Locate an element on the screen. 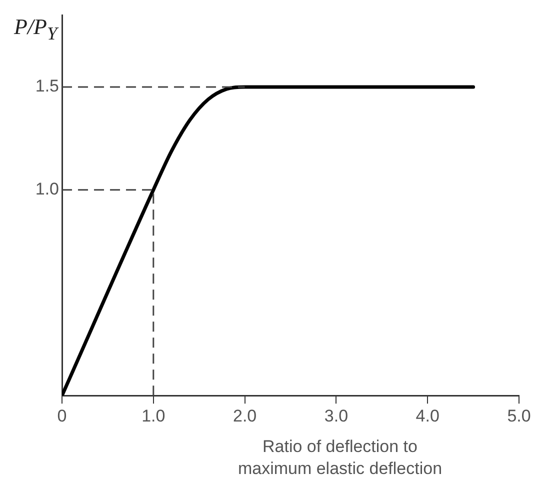  x-tick-label: 2.0 is located at coordinates (244, 416).